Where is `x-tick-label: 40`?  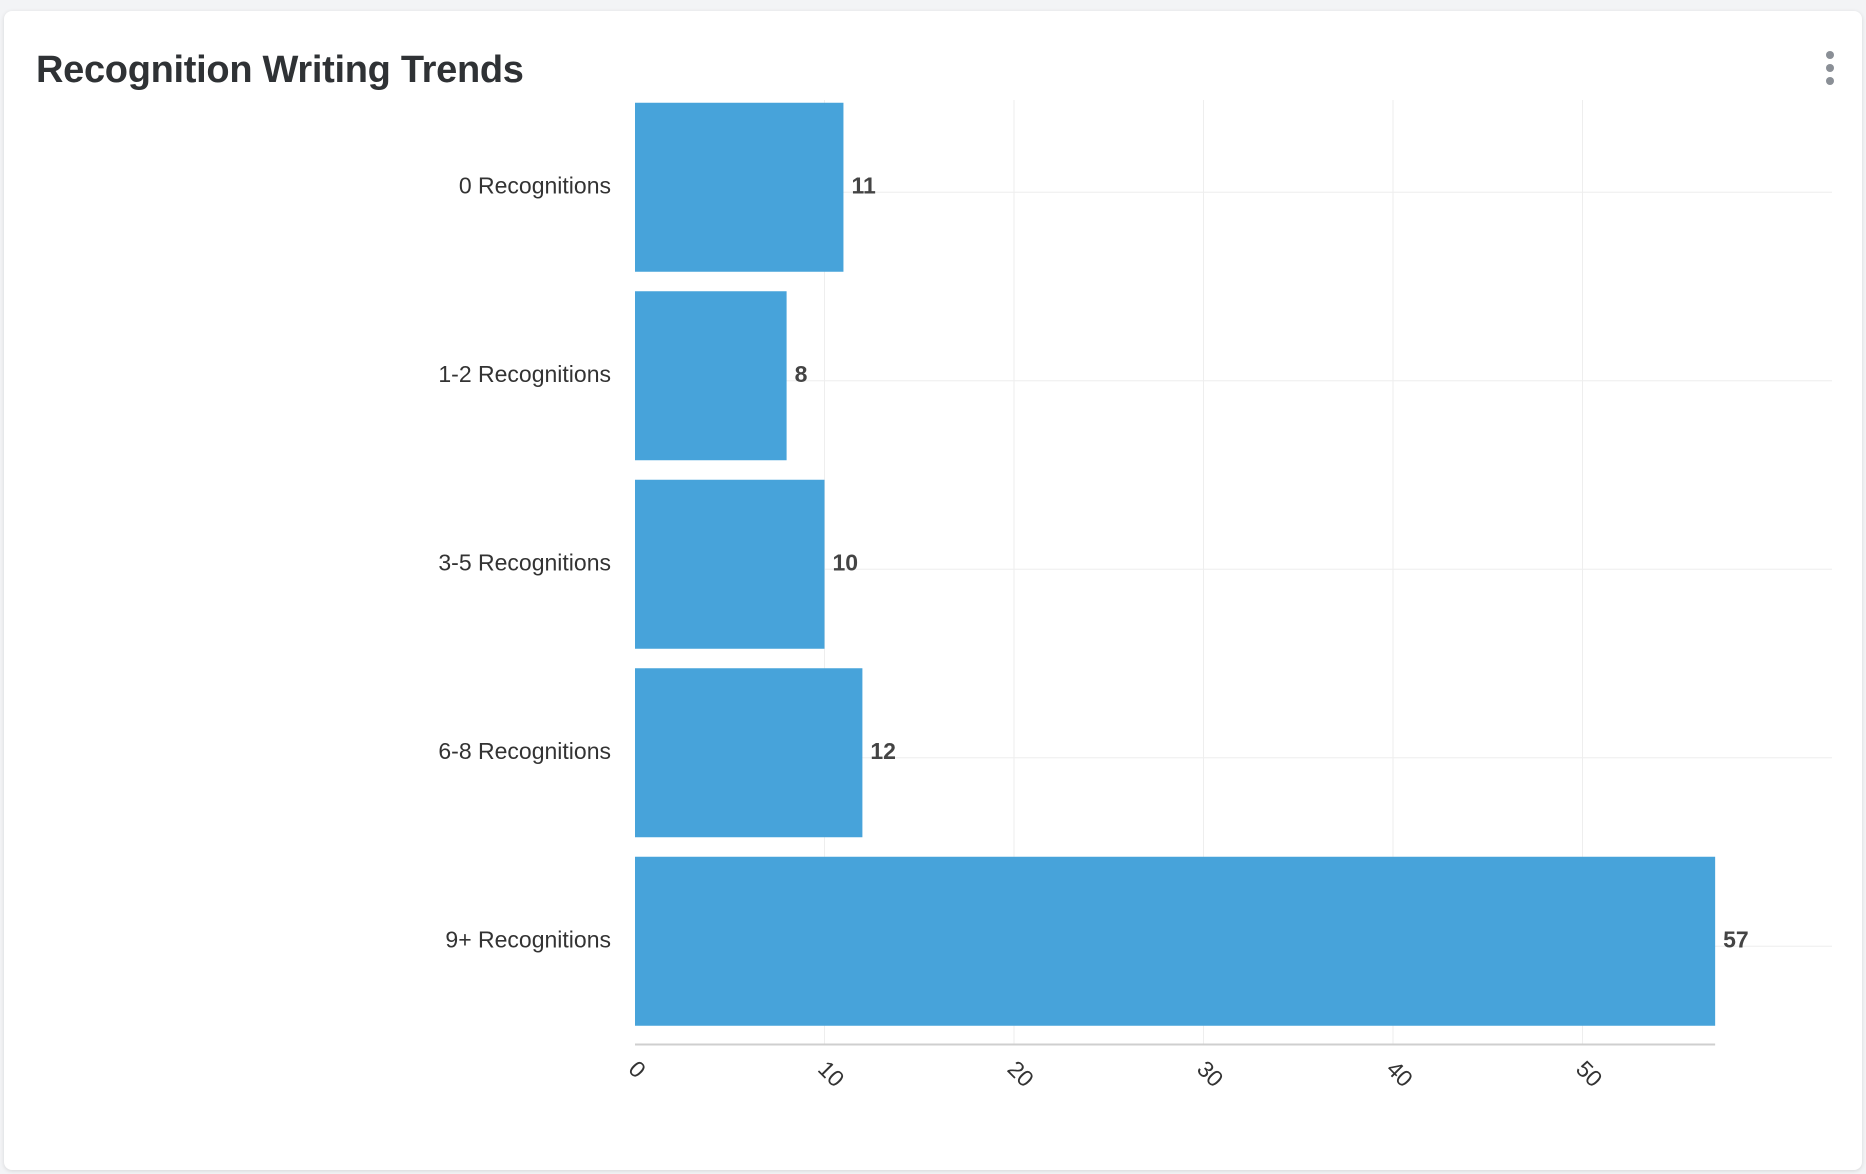 x-tick-label: 40 is located at coordinates (1400, 1074).